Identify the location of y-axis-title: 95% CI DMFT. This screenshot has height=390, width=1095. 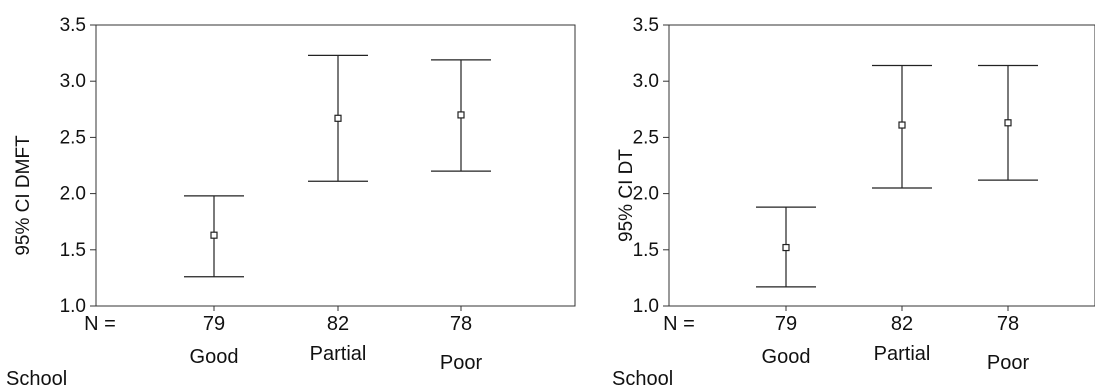
(23, 195).